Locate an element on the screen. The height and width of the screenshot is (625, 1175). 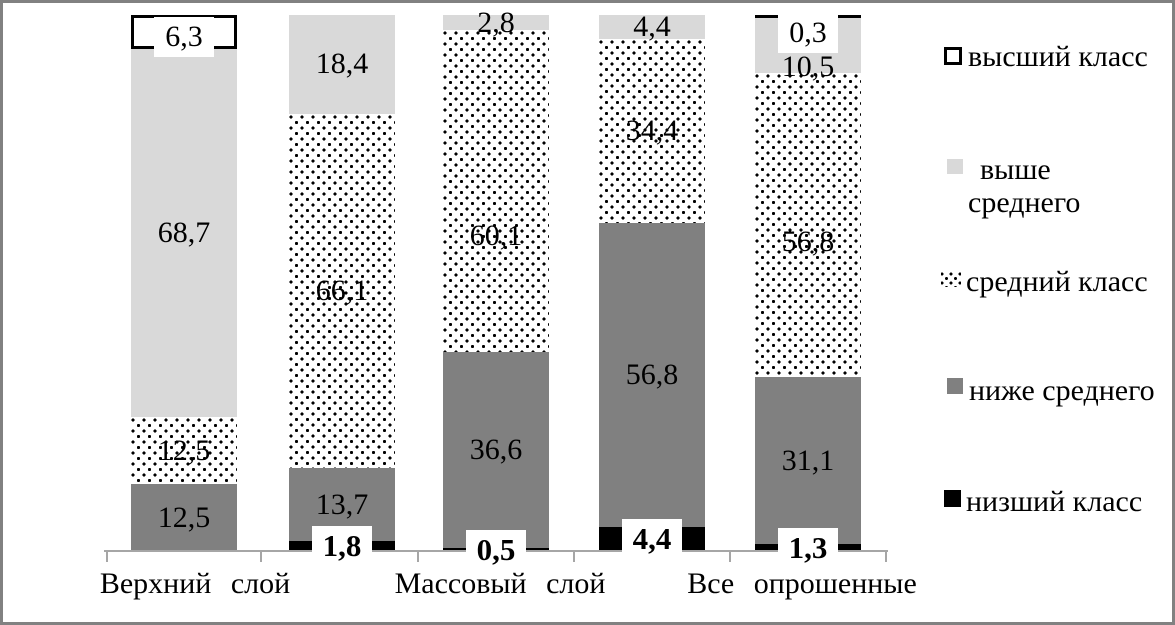
bar-3-data-label-1: 36,6 is located at coordinates (496, 450).